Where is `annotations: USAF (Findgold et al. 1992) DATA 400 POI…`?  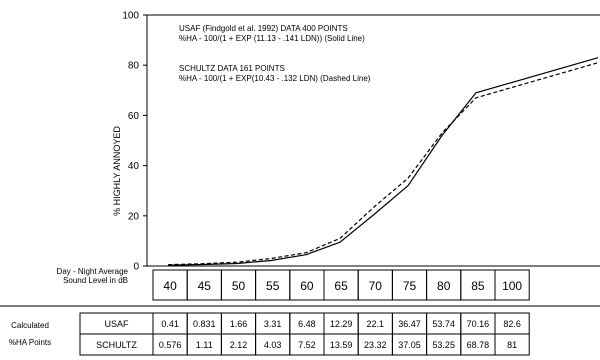 annotations: USAF (Findgold et al. 1992) DATA 400 POI… is located at coordinates (275, 53).